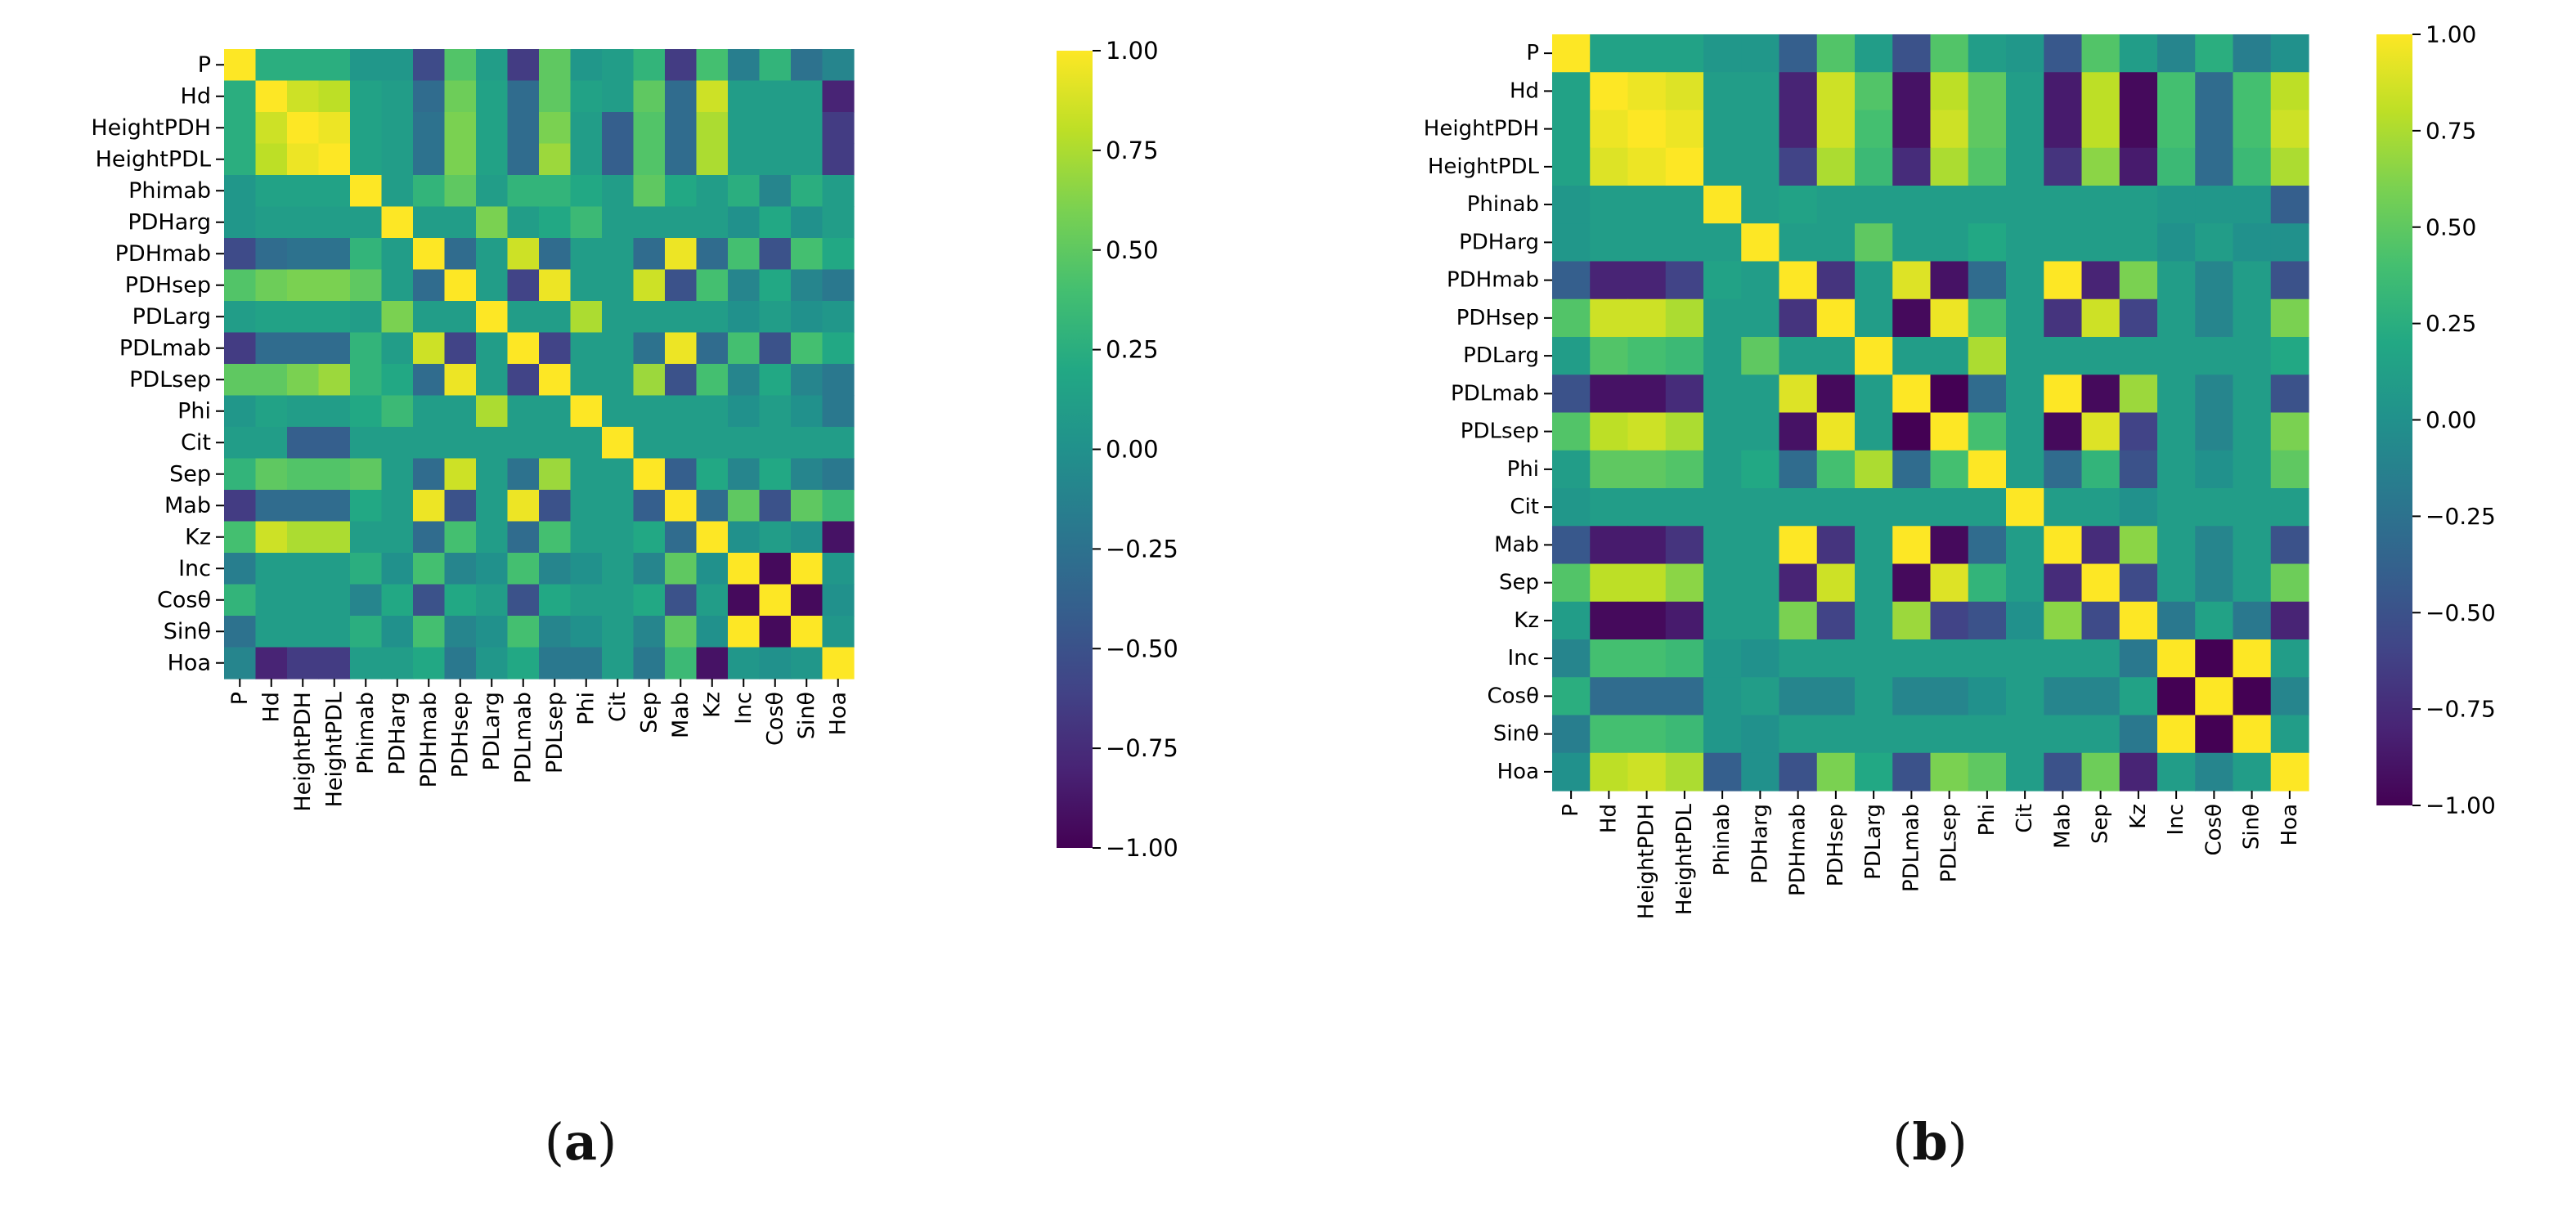 The height and width of the screenshot is (1211, 2576). I want to click on x-tick-label: Hd, so click(1609, 819).